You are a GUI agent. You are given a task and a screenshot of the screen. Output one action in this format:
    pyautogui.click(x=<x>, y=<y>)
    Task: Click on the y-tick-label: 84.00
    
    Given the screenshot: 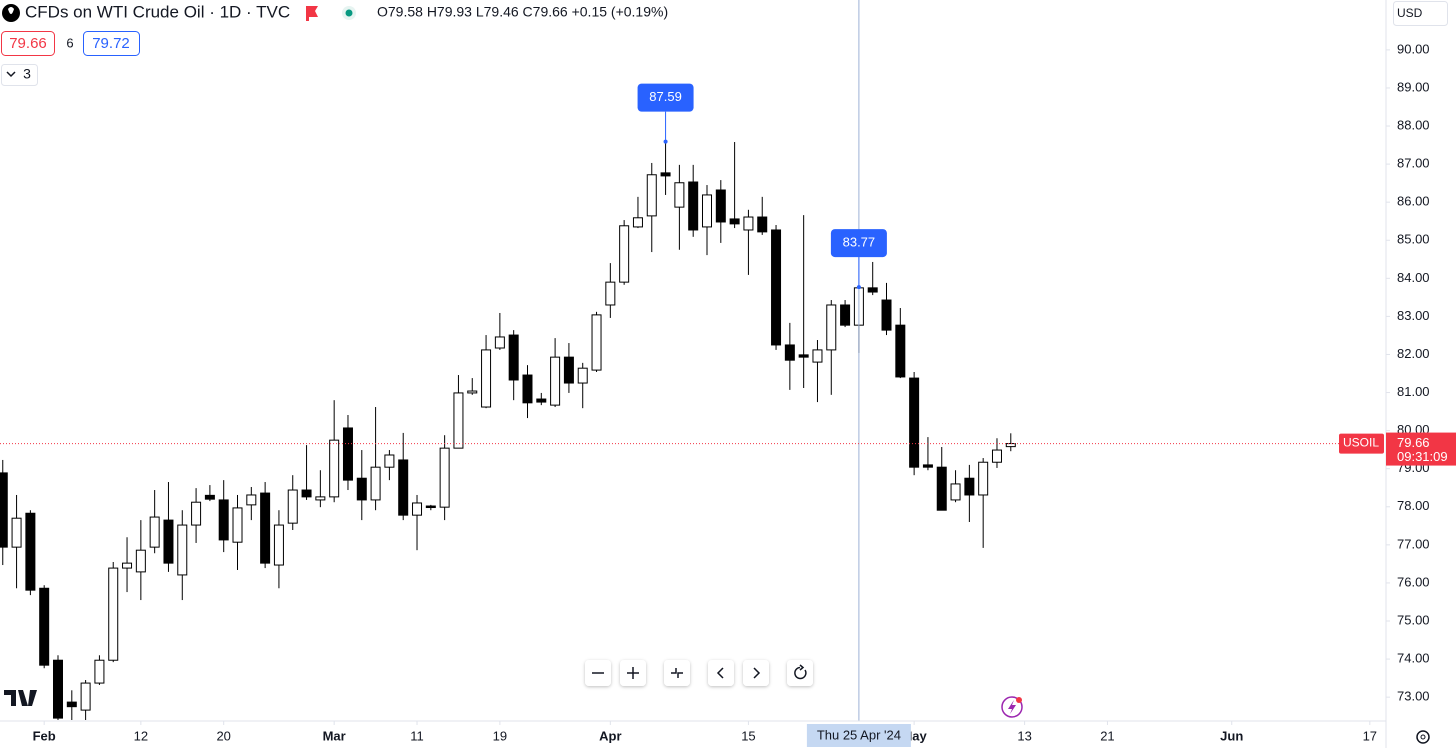 What is the action you would take?
    pyautogui.click(x=1413, y=277)
    